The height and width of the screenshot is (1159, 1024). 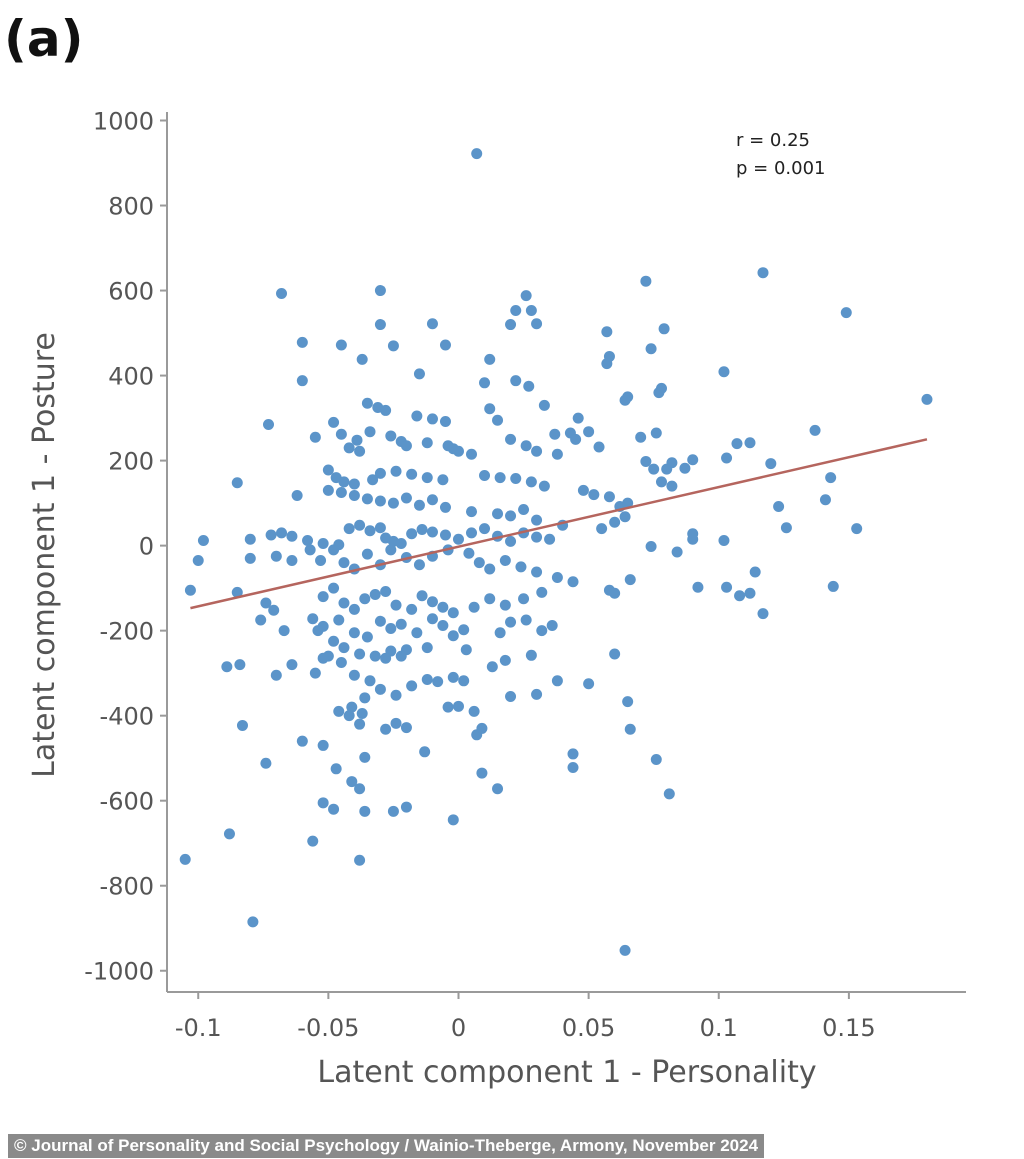 I want to click on y-tick-label: 600, so click(x=131, y=292).